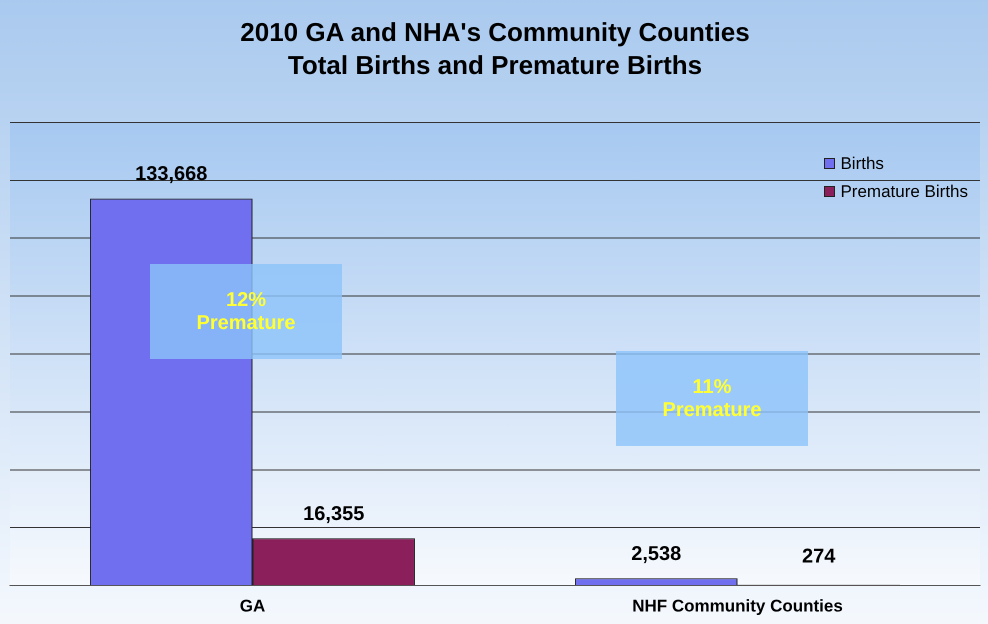 Image resolution: width=988 pixels, height=624 pixels. Describe the element at coordinates (862, 164) in the screenshot. I see `text: Births` at that location.